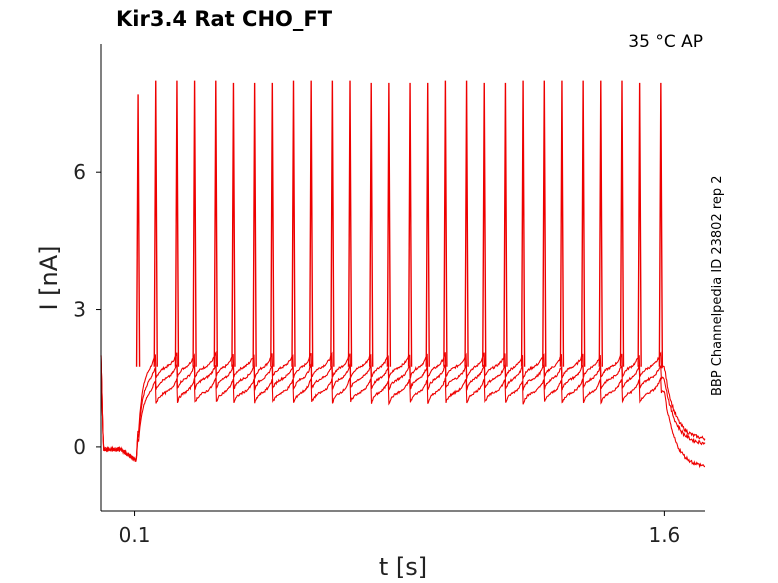  I want to click on conditions-label: 35 °C AP, so click(665, 42).